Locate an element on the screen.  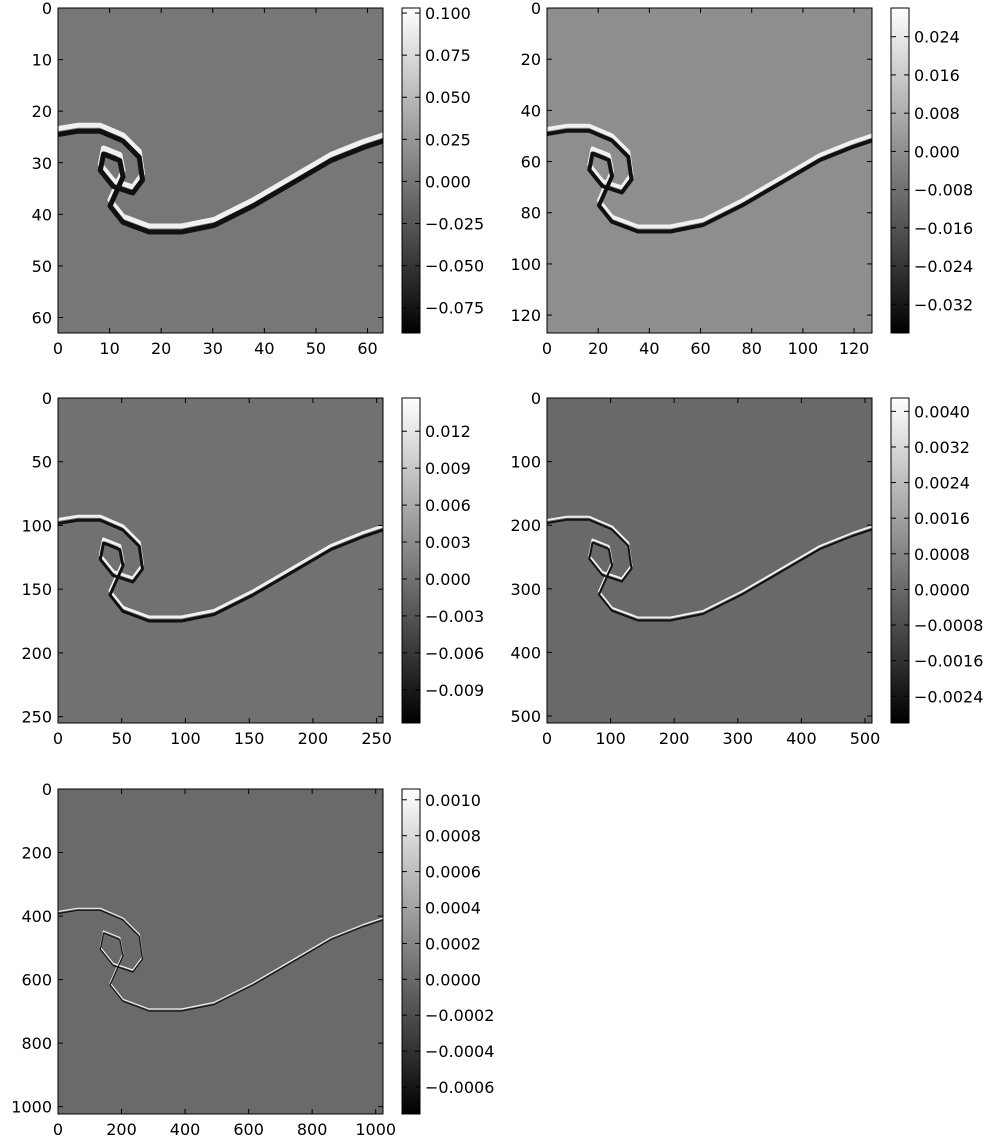
y-tick-label: 120 is located at coordinates (525, 315).